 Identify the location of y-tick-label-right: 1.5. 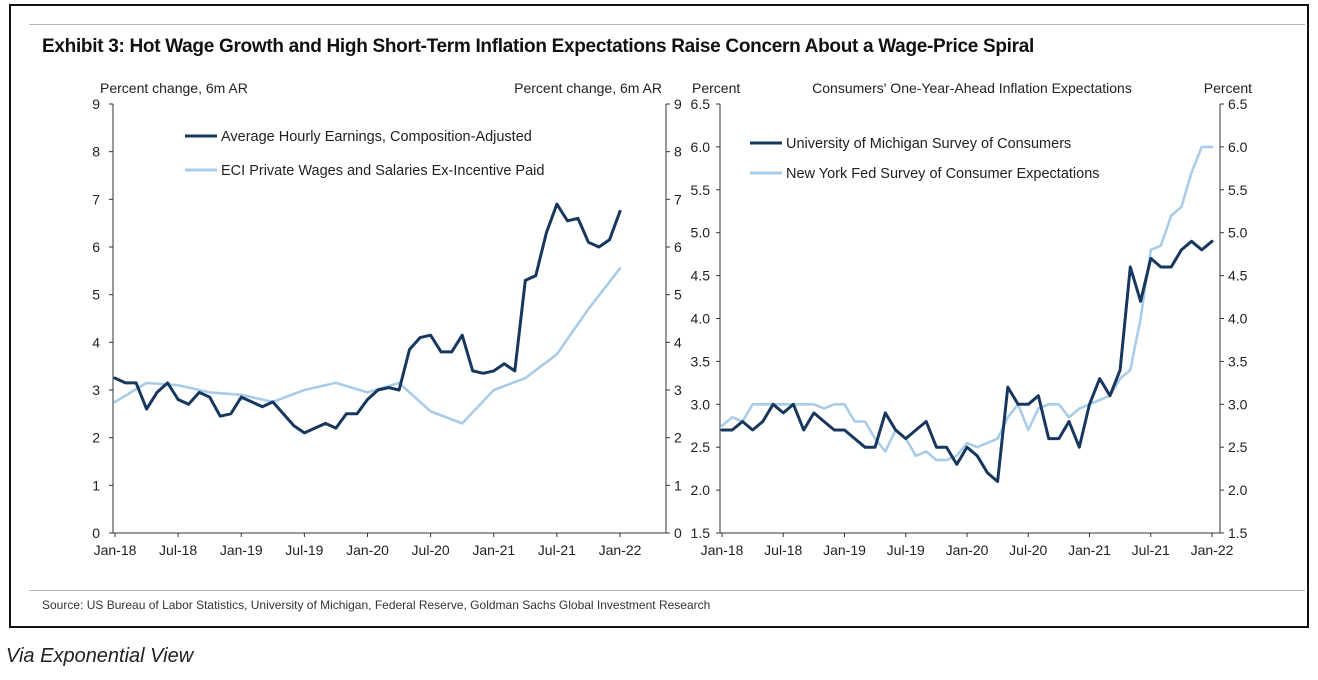
(1238, 533).